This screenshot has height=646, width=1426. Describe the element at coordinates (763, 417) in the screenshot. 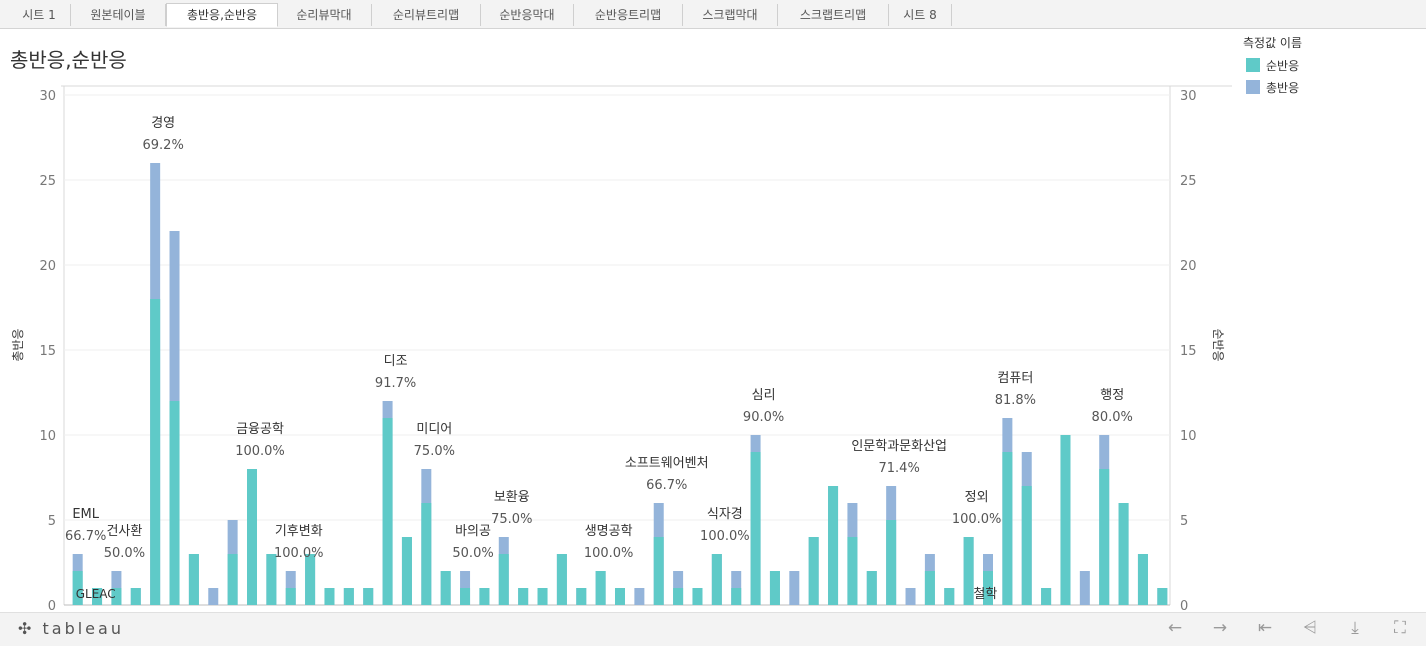

I see `annotation-percent: 90.0%` at that location.